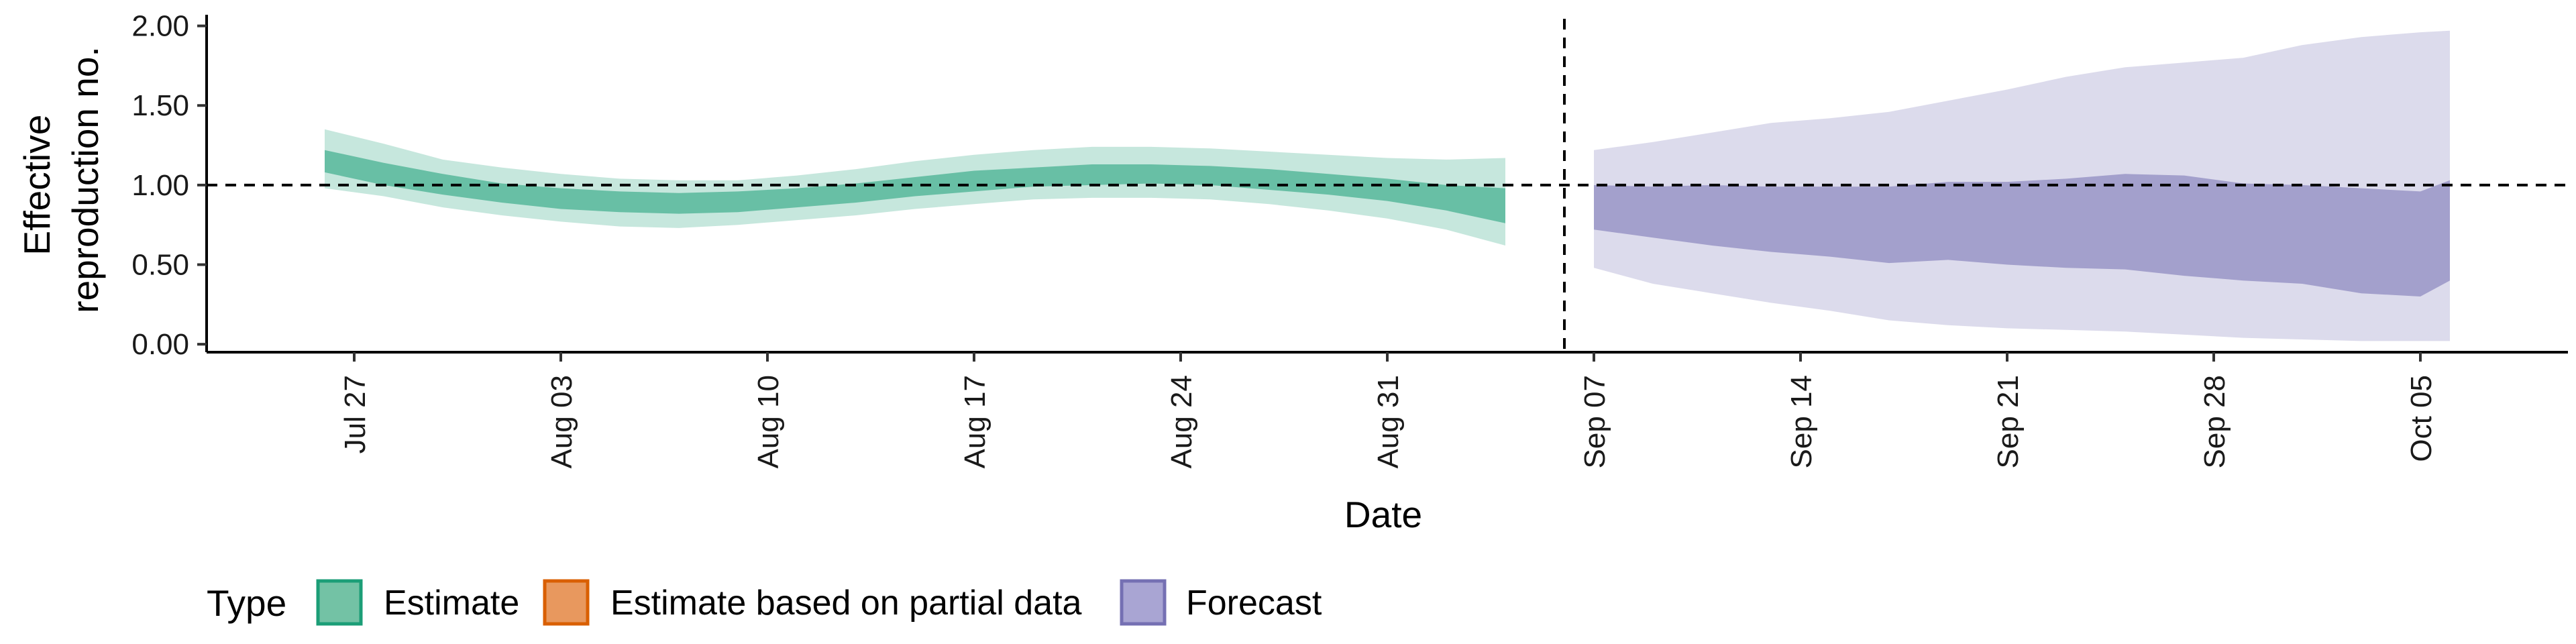 The width and height of the screenshot is (2576, 644). Describe the element at coordinates (975, 421) in the screenshot. I see `x-tick-label: Aug 17` at that location.